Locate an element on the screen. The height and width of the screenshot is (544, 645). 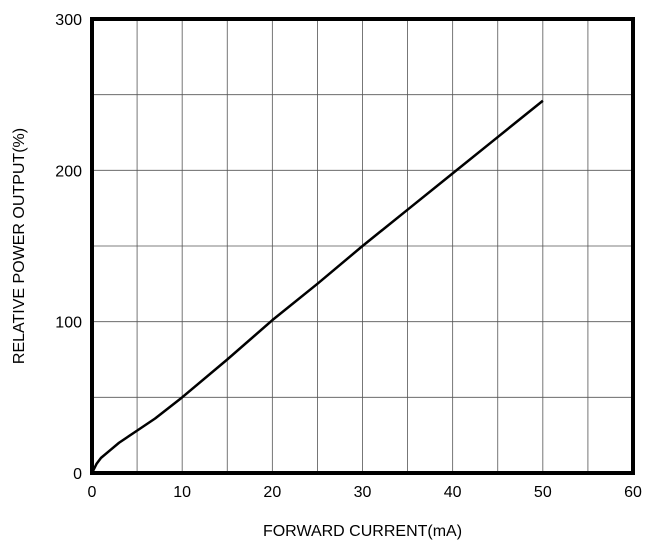
x-tick-label: 0 is located at coordinates (92, 492).